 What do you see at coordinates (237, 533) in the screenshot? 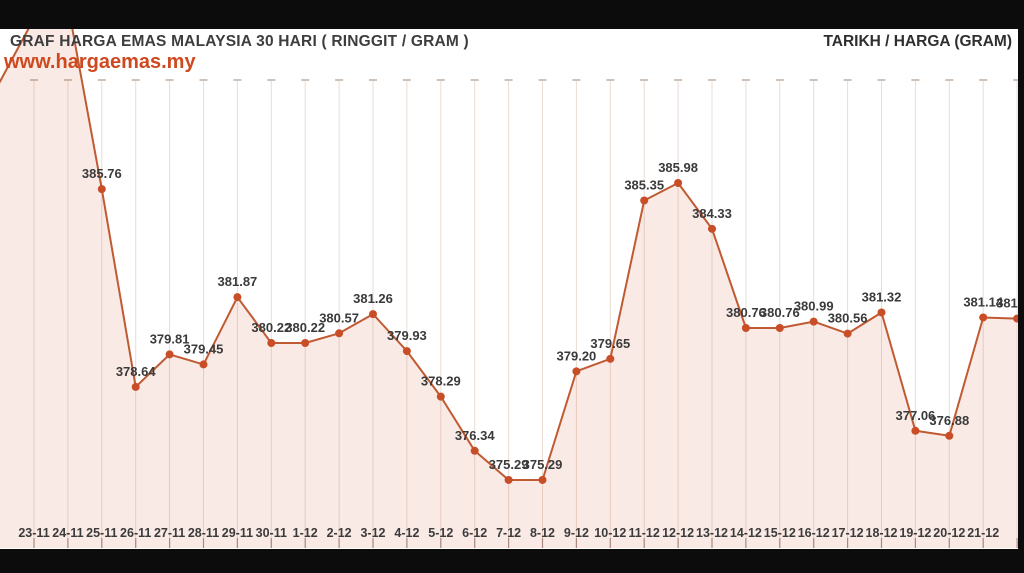
I see `svg-text: 29-11` at bounding box center [237, 533].